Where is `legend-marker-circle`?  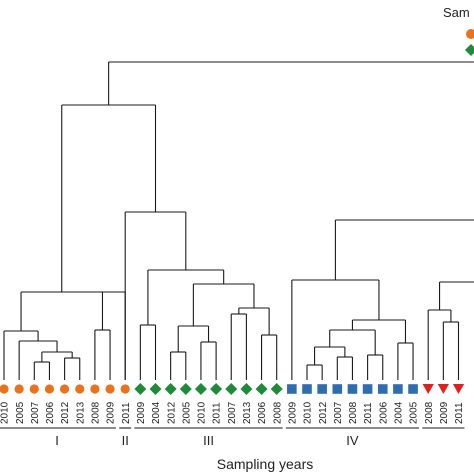
legend-marker-circle is located at coordinates (470, 34).